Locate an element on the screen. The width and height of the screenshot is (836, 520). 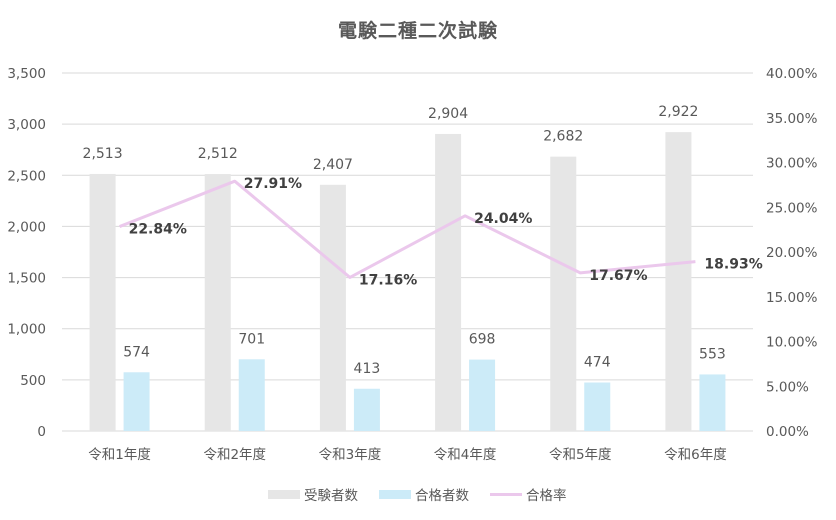
y-axis-tick: 0 is located at coordinates (41, 432).